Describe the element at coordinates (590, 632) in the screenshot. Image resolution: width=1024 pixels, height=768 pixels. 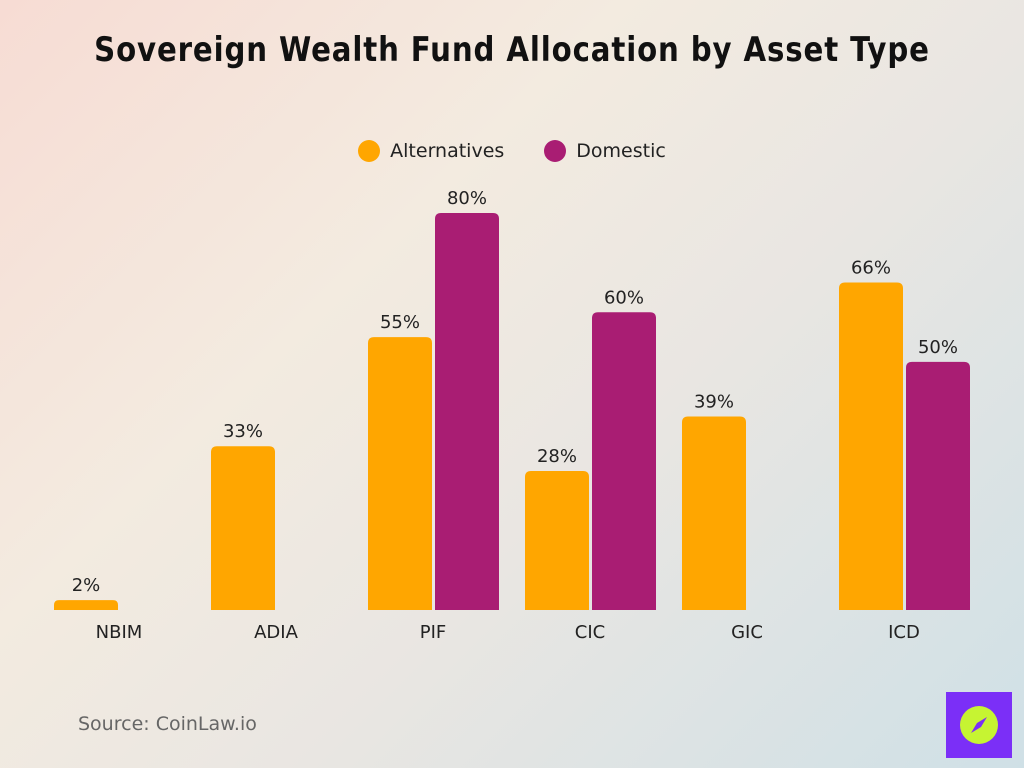
I see `x-tick-label-cic: CIC` at that location.